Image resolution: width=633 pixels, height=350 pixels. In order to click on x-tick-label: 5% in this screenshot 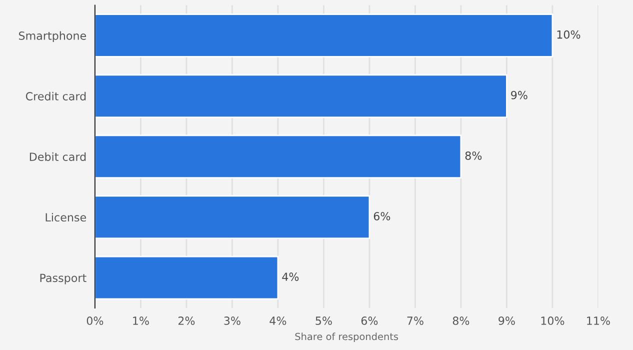, I will do `click(324, 320)`.